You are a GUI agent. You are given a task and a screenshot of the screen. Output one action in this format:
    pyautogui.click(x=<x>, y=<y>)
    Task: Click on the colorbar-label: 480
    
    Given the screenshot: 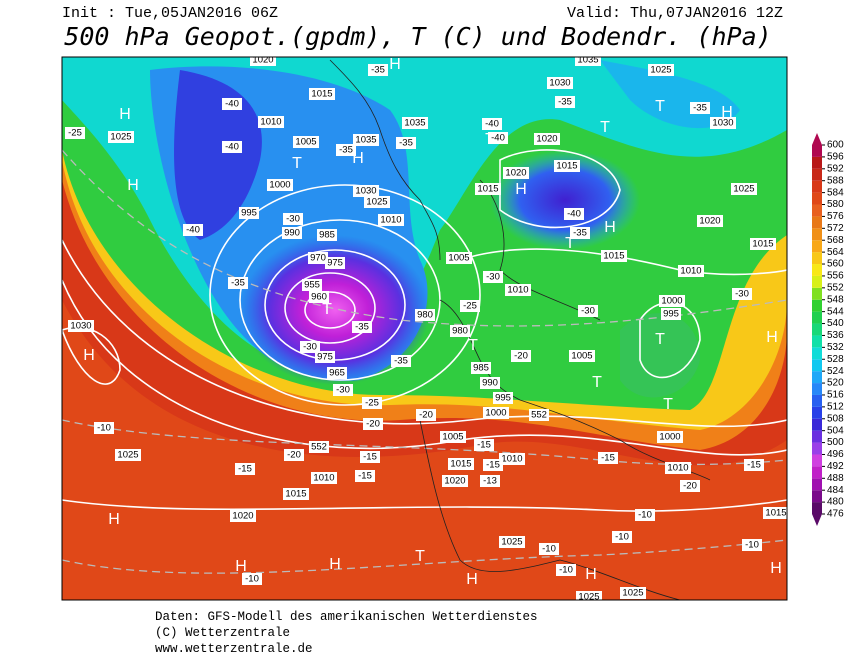 What is the action you would take?
    pyautogui.click(x=835, y=502)
    